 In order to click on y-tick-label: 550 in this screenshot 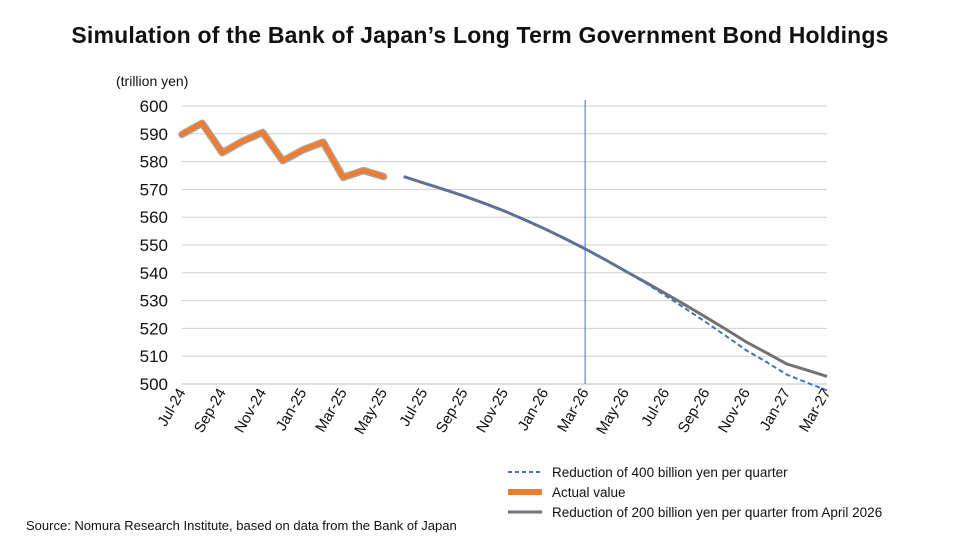, I will do `click(154, 245)`.